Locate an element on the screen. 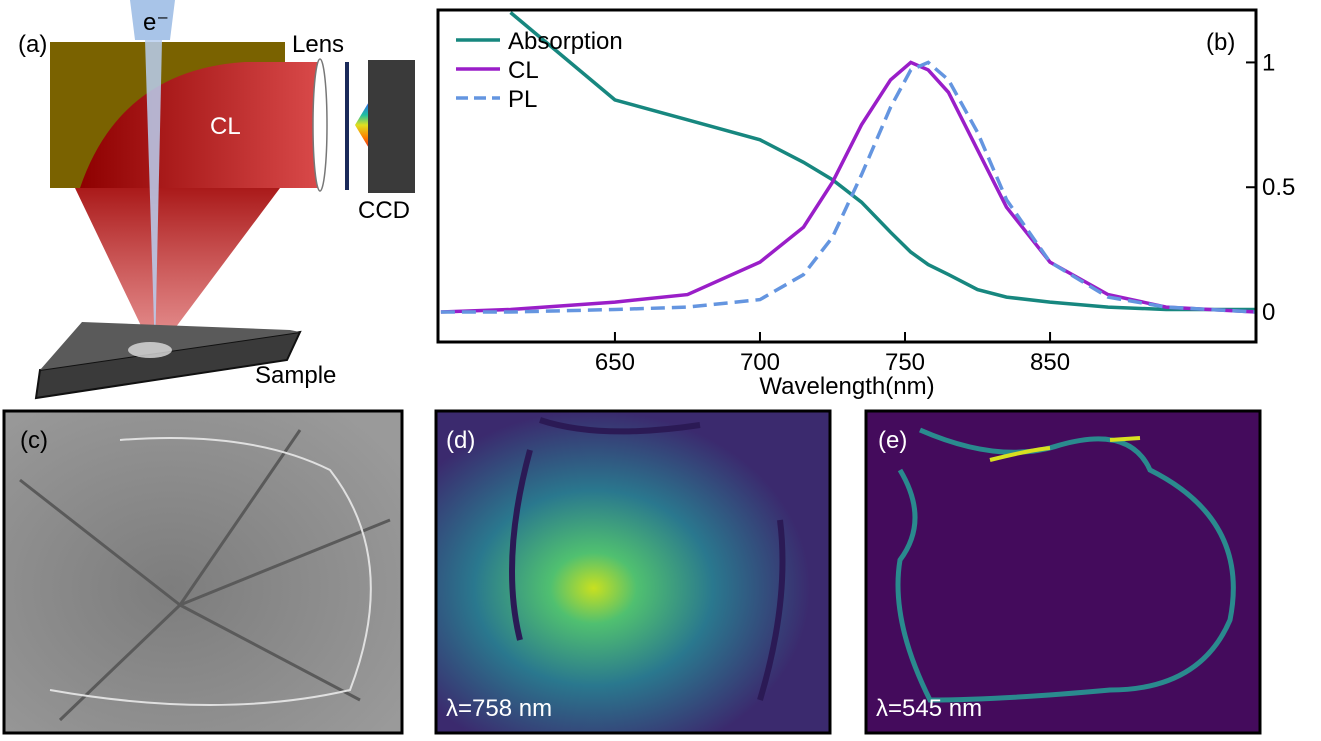  beam-label: CL is located at coordinates (225, 126).